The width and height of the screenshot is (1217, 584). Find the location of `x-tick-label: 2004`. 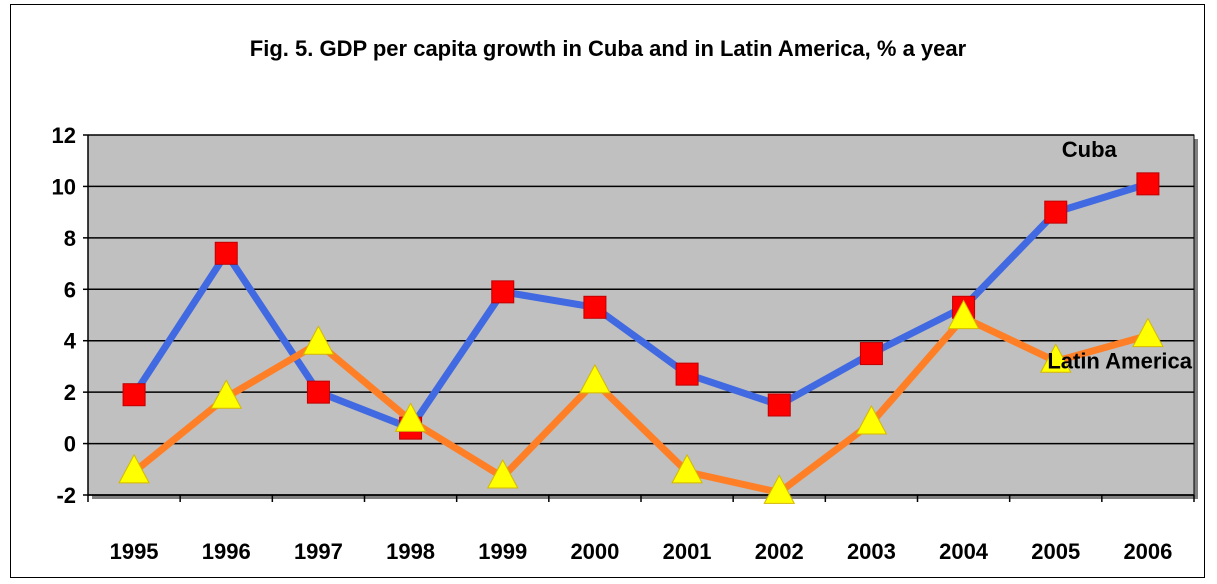

x-tick-label: 2004 is located at coordinates (964, 551).